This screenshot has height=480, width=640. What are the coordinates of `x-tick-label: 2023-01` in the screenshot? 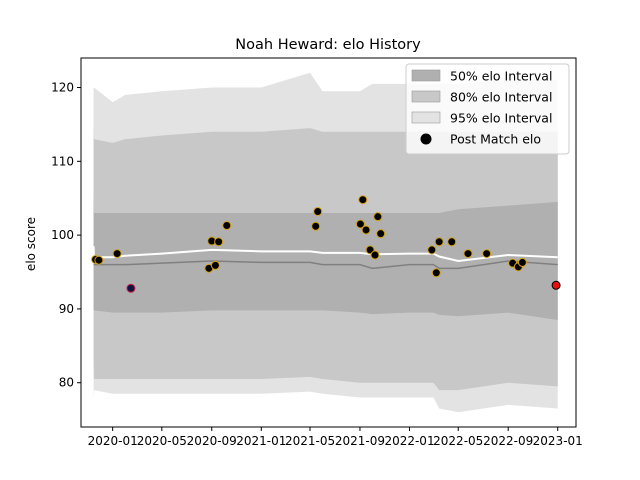 It's located at (558, 441).